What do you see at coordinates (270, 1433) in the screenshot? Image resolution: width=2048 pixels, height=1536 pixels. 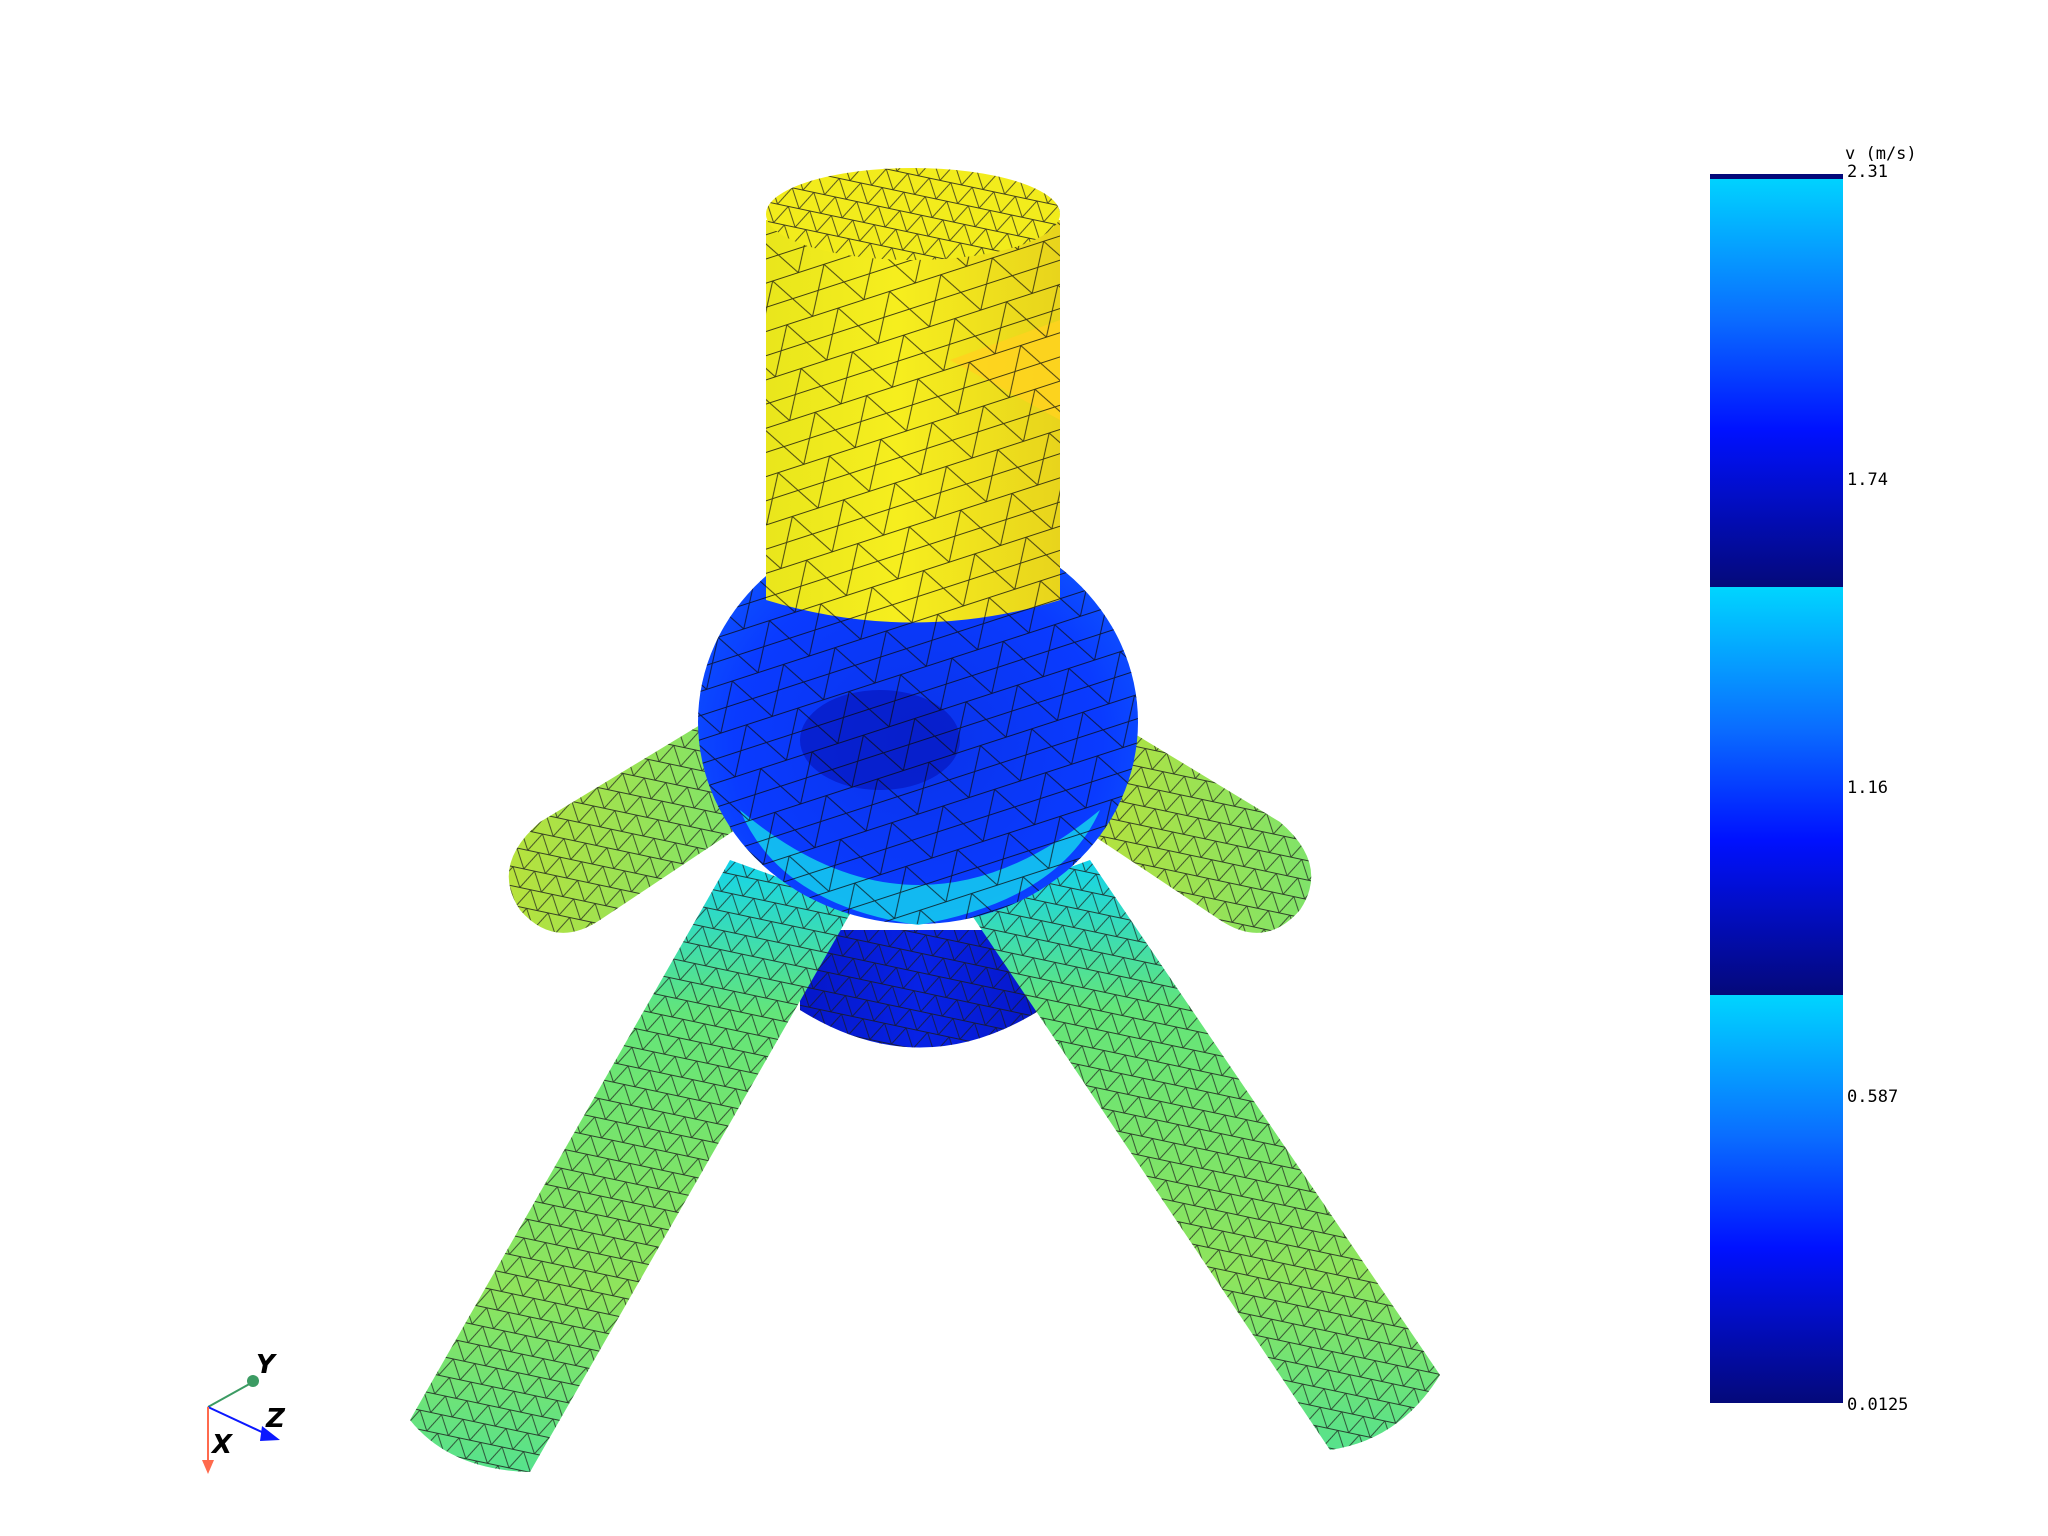 I see `z-axis-marker` at bounding box center [270, 1433].